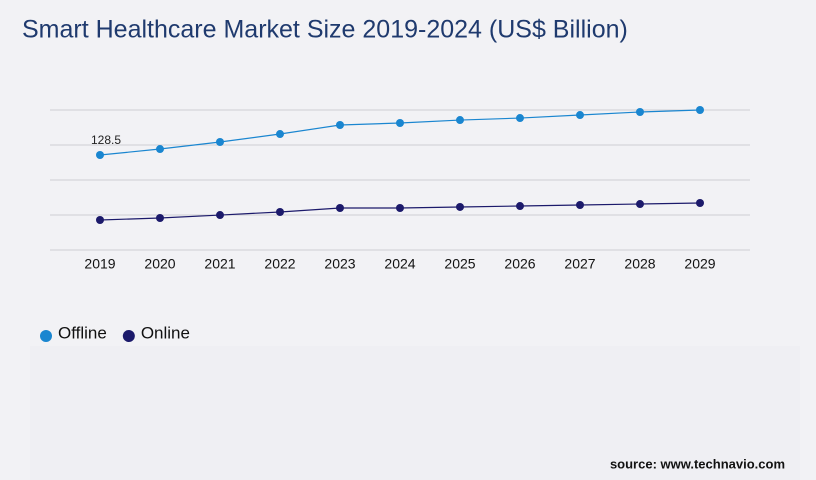 This screenshot has width=816, height=480. Describe the element at coordinates (219, 264) in the screenshot. I see `x-tick-label: 2021` at that location.